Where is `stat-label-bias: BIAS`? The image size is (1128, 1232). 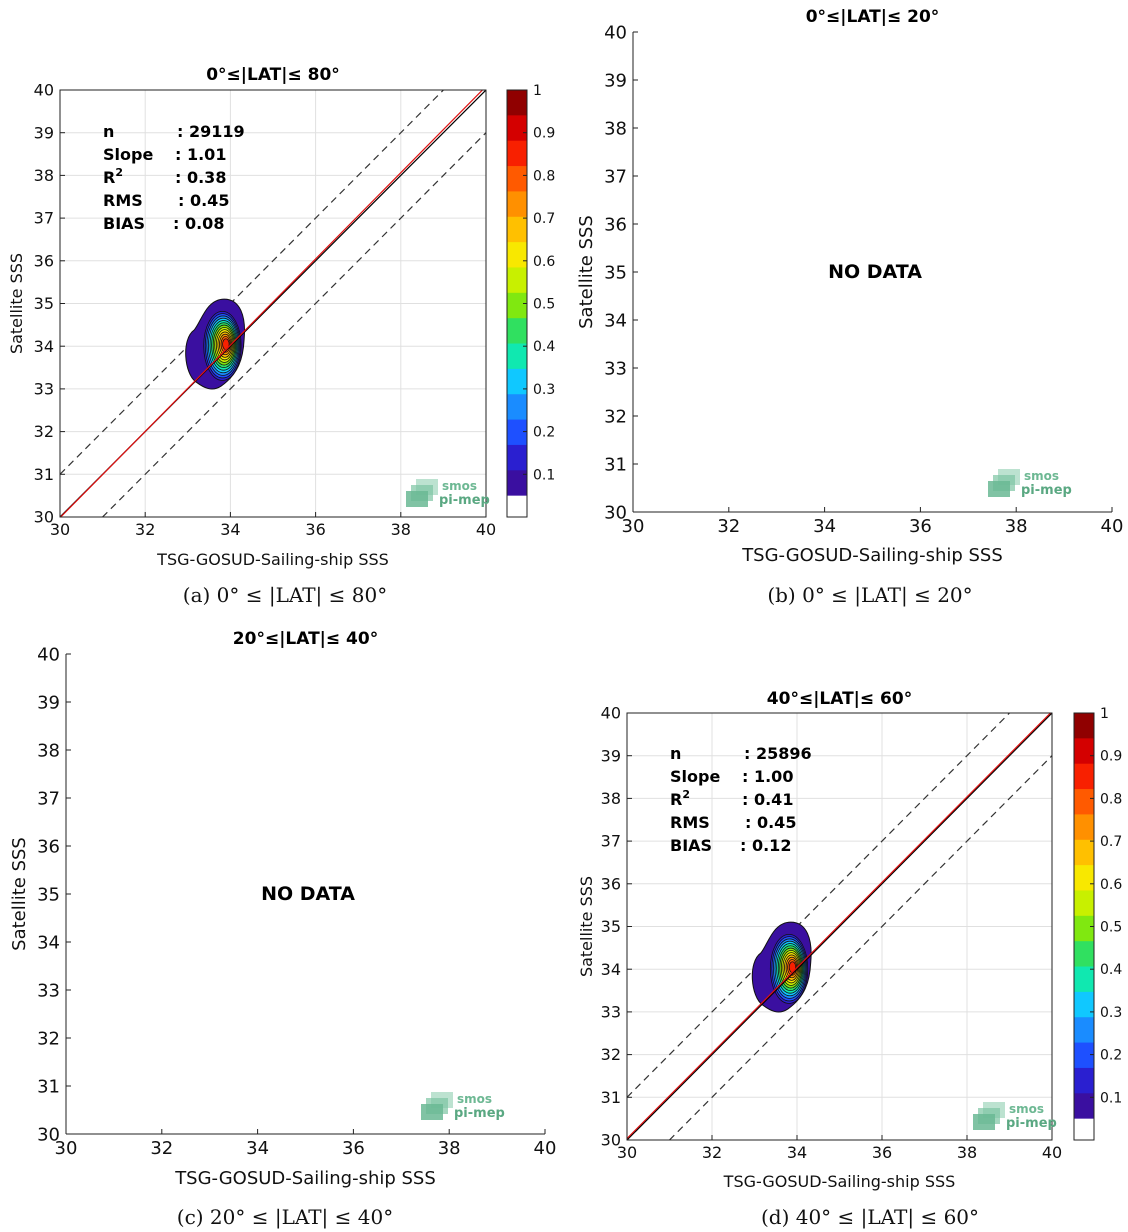 stat-label-bias: BIAS is located at coordinates (124, 223).